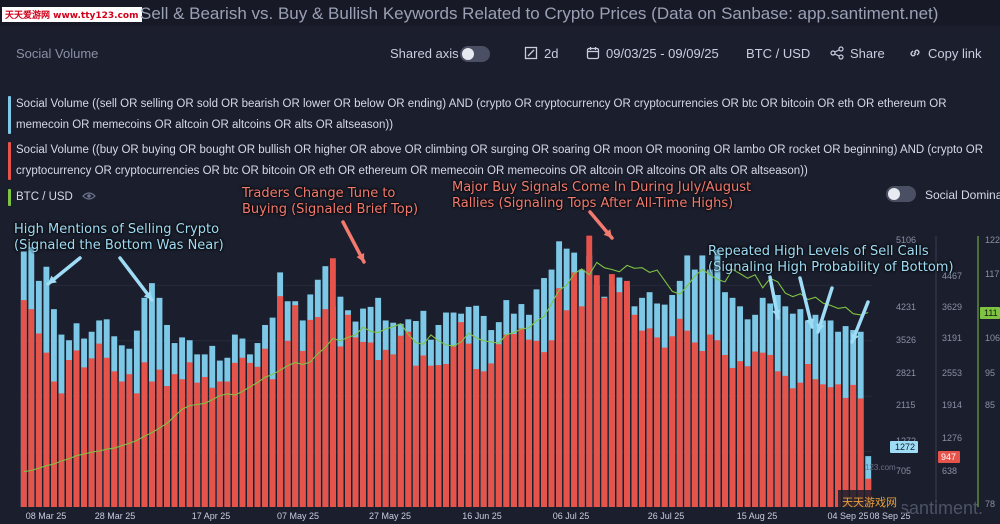  What do you see at coordinates (89, 196) in the screenshot?
I see `eye-icon` at bounding box center [89, 196].